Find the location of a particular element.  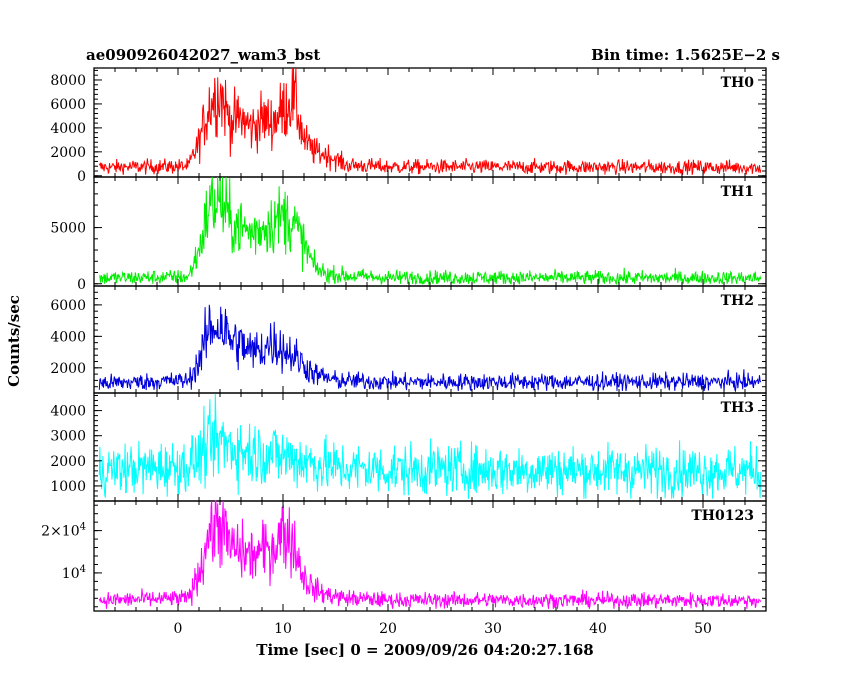

panel-name-label: TH0123 is located at coordinates (722, 516).